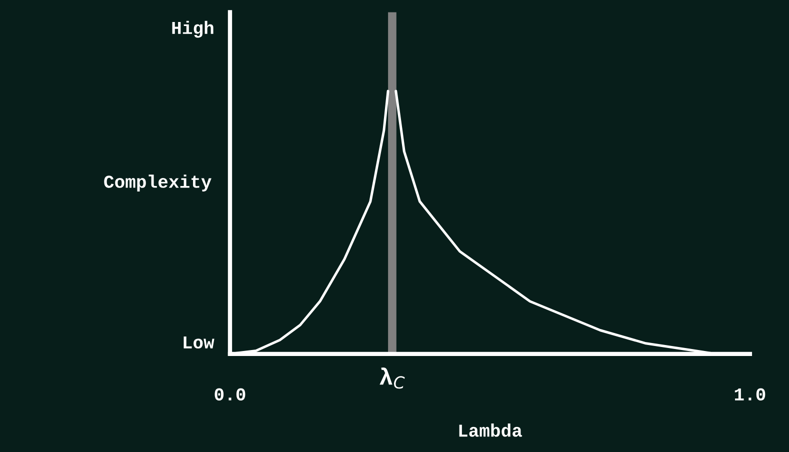  What do you see at coordinates (193, 29) in the screenshot?
I see `text: High` at bounding box center [193, 29].